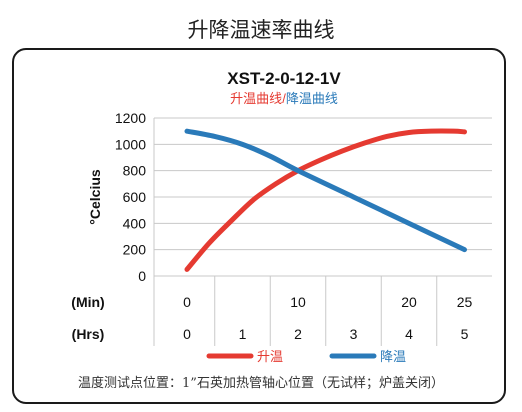 The image size is (522, 412). Describe the element at coordinates (135, 250) in the screenshot. I see `y-tick-label: 200` at that location.